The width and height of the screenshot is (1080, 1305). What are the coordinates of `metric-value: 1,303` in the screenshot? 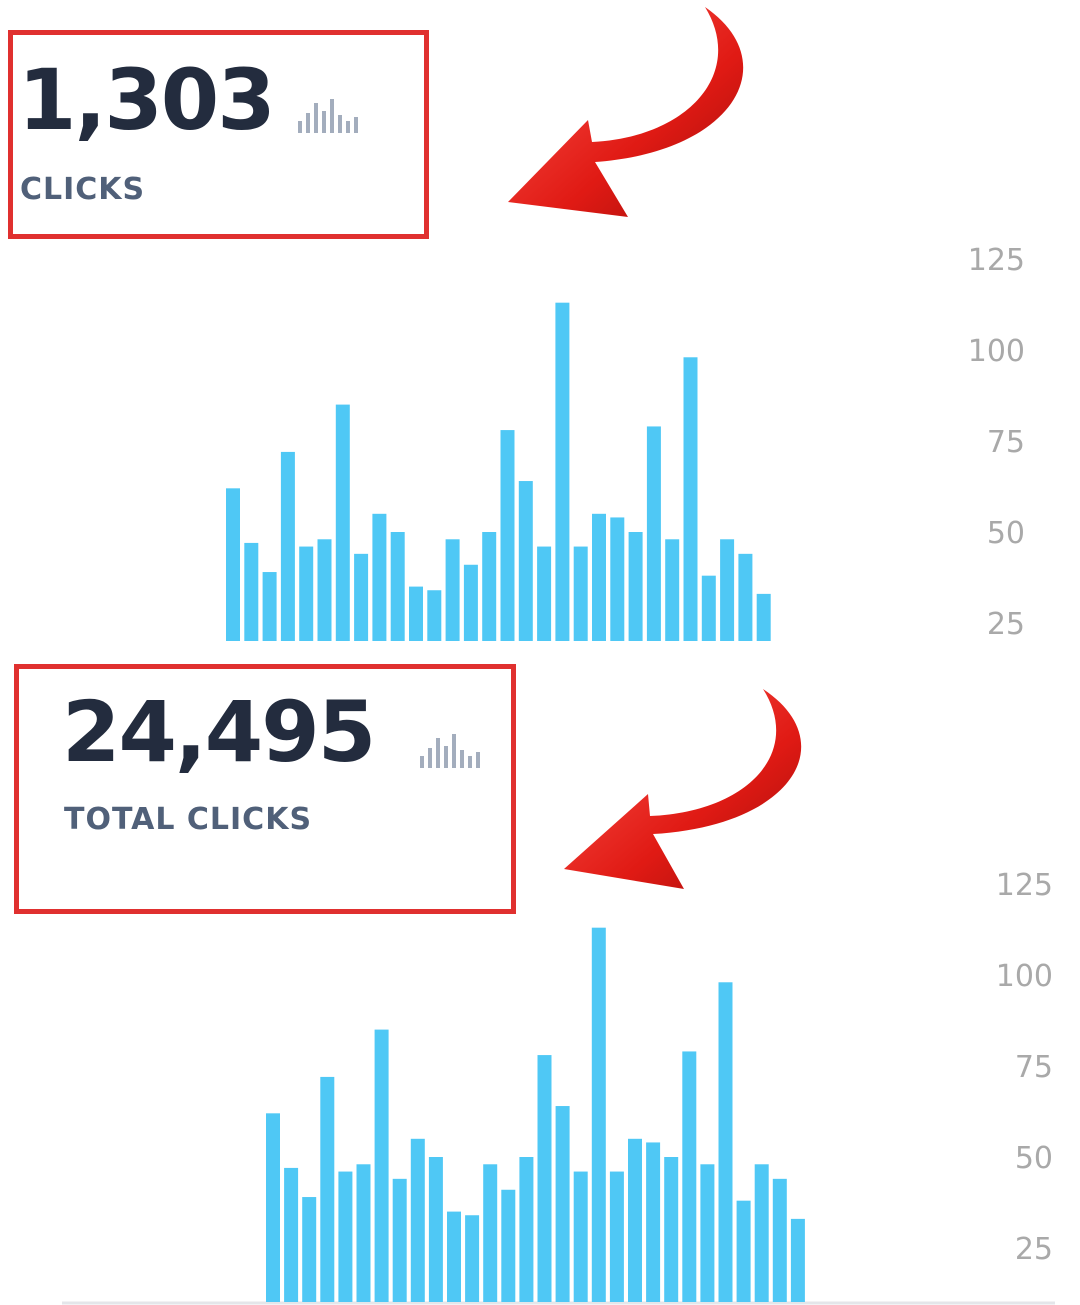 It's located at (147, 100).